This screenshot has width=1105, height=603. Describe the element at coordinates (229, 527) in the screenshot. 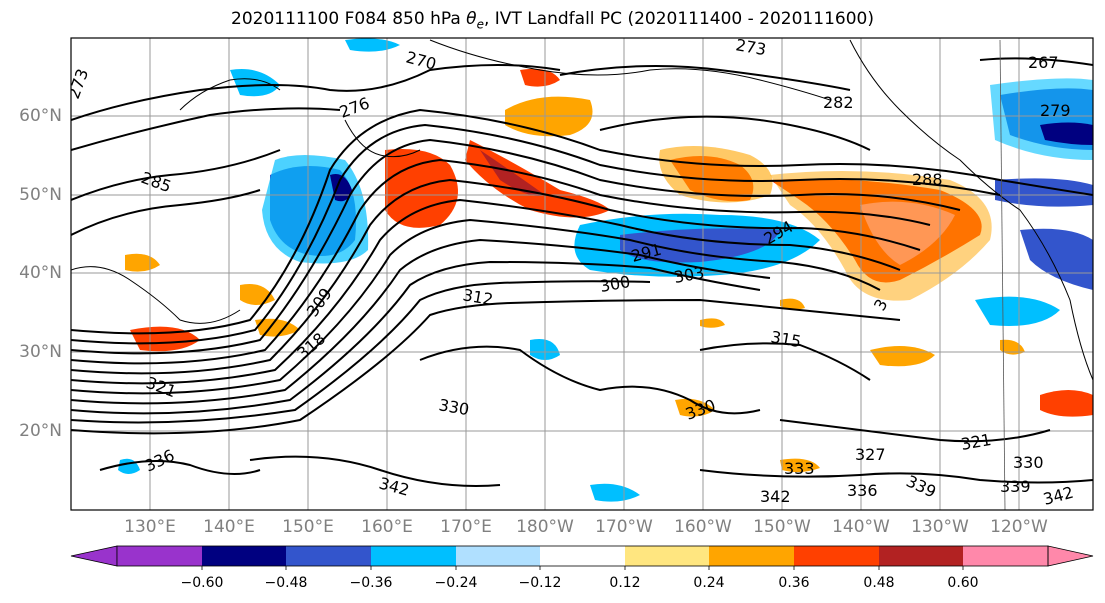

I see `lon-label: 140°E` at that location.